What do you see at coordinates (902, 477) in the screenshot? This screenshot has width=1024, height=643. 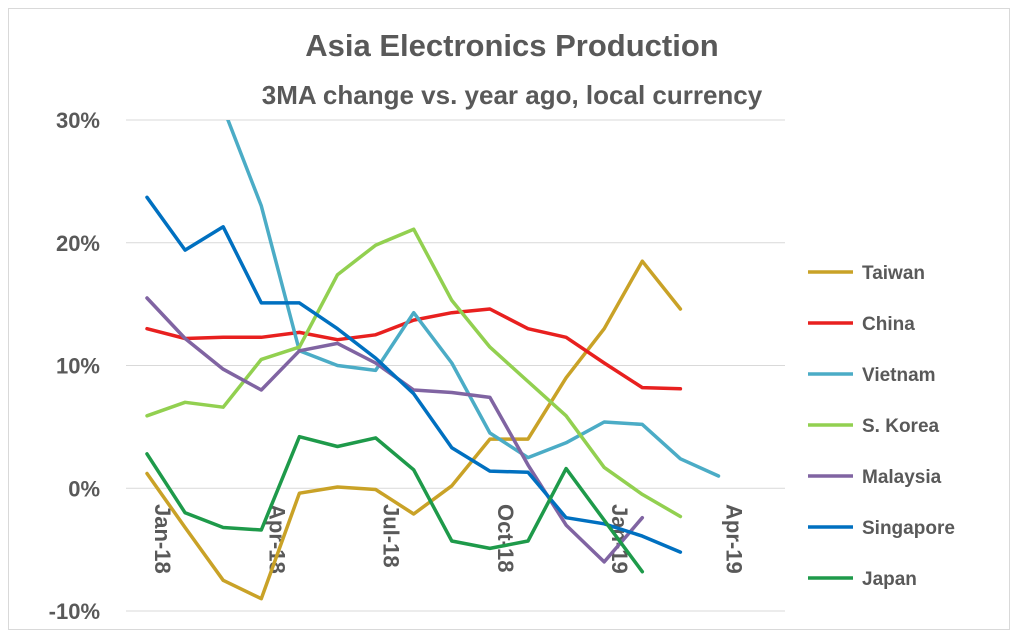 I see `legend-label: Malaysia` at bounding box center [902, 477].